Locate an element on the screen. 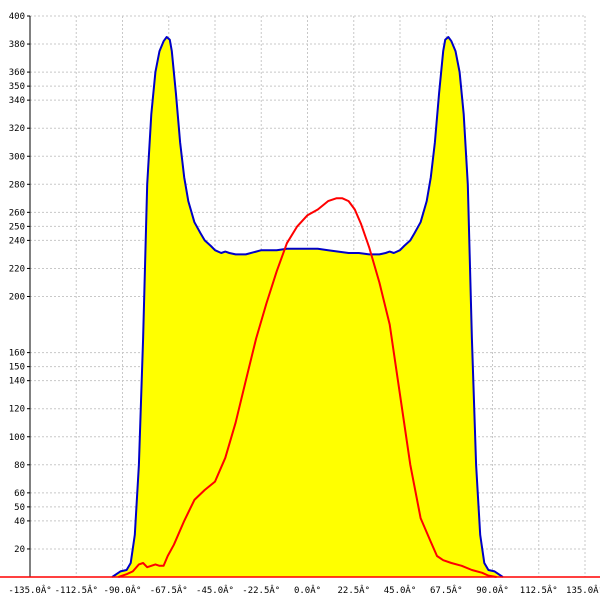 Image resolution: width=600 pixels, height=600 pixels. y-tick-label: 150 is located at coordinates (17, 368).